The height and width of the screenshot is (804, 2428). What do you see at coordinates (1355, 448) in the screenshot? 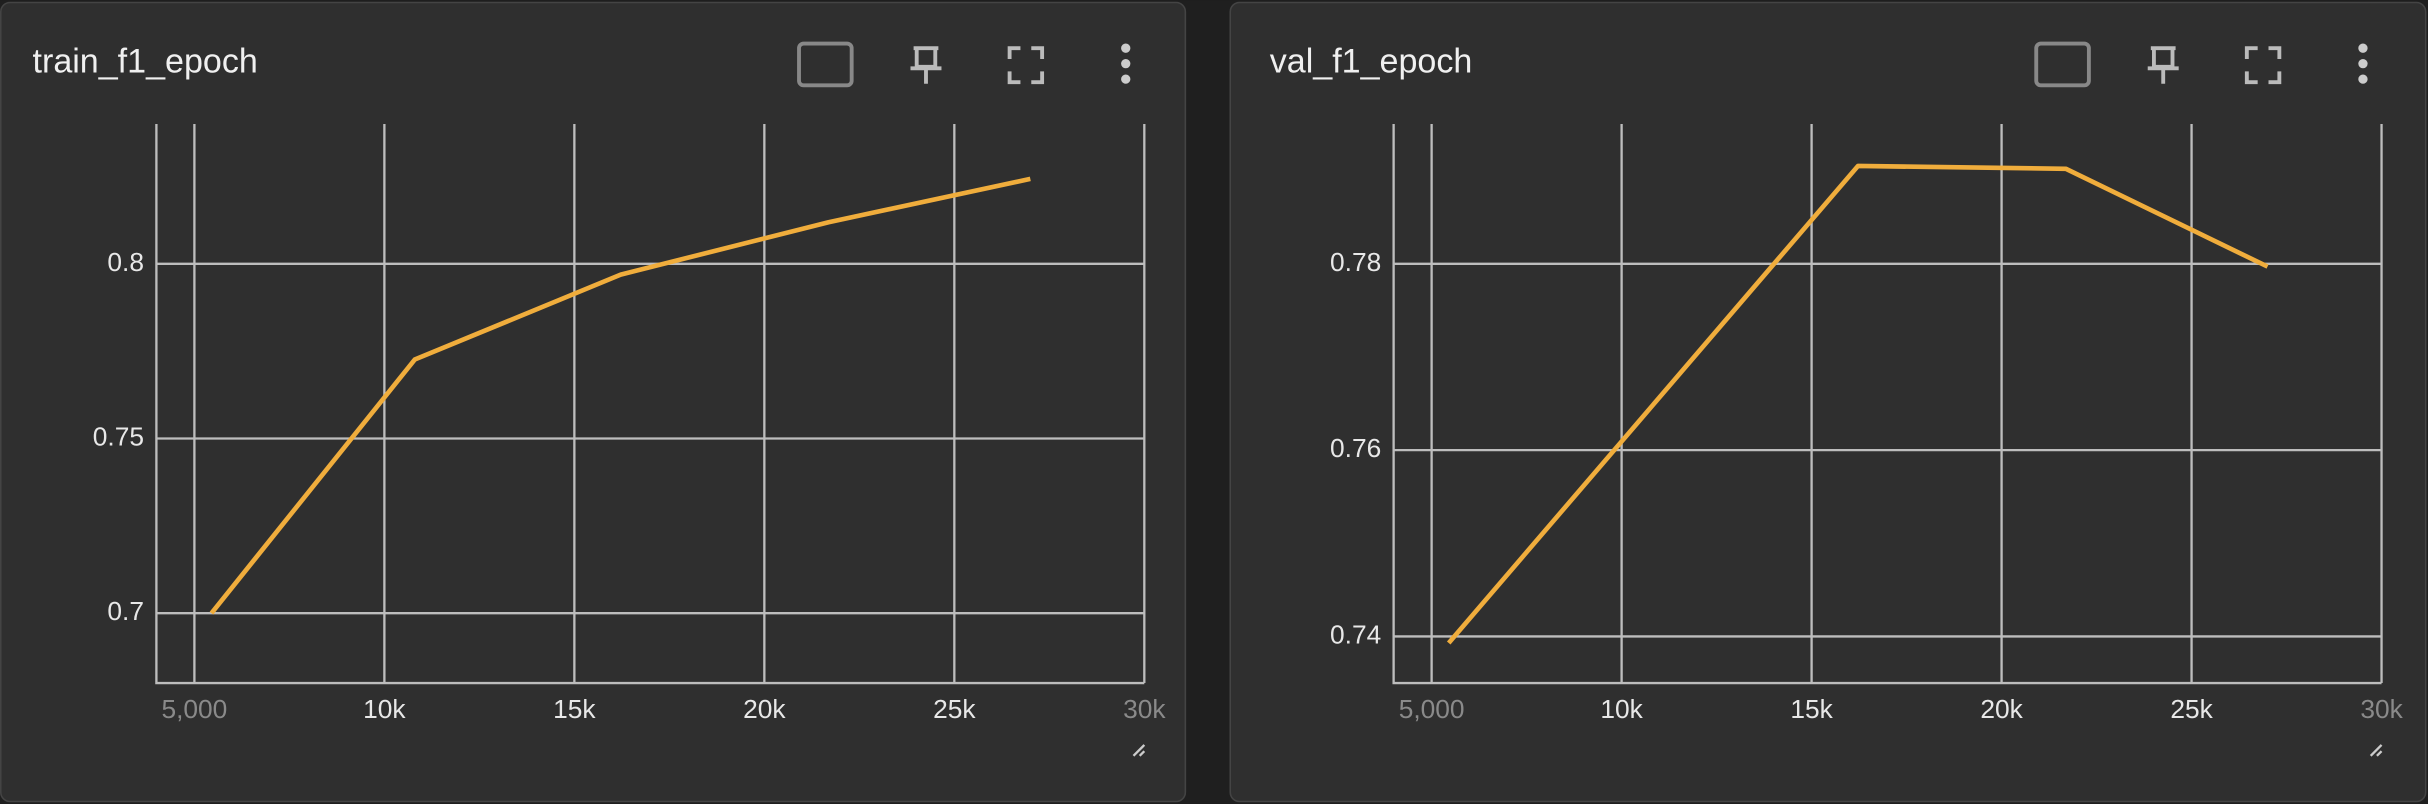
I see `y-tick-label: 0.76` at bounding box center [1355, 448].